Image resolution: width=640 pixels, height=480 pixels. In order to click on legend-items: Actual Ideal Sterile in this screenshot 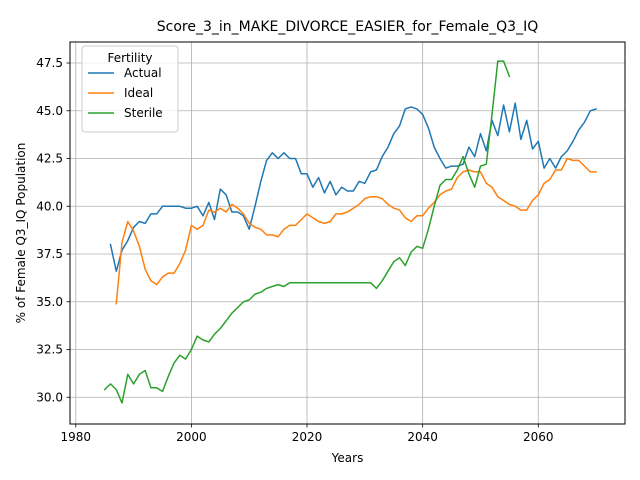, I will do `click(125, 93)`.